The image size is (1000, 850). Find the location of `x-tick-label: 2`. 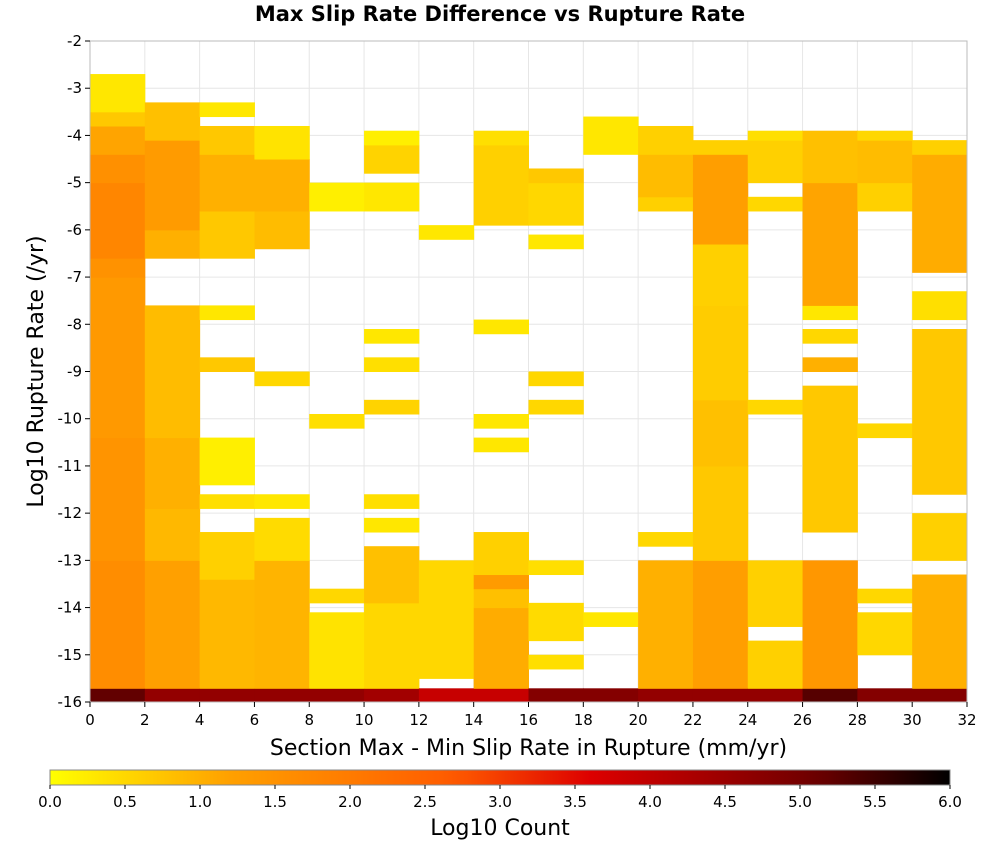

x-tick-label: 2 is located at coordinates (145, 720).